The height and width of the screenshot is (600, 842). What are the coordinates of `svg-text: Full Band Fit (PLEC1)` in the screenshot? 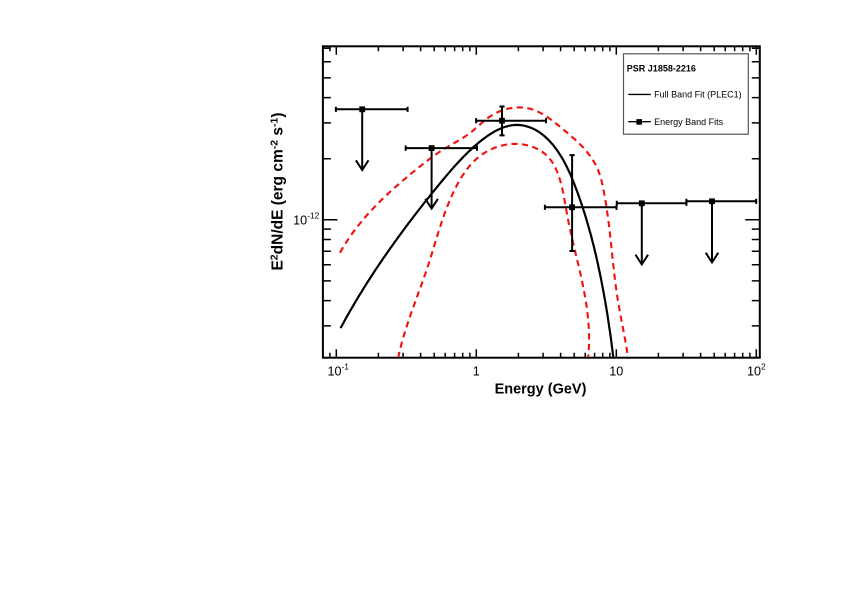 It's located at (698, 95).